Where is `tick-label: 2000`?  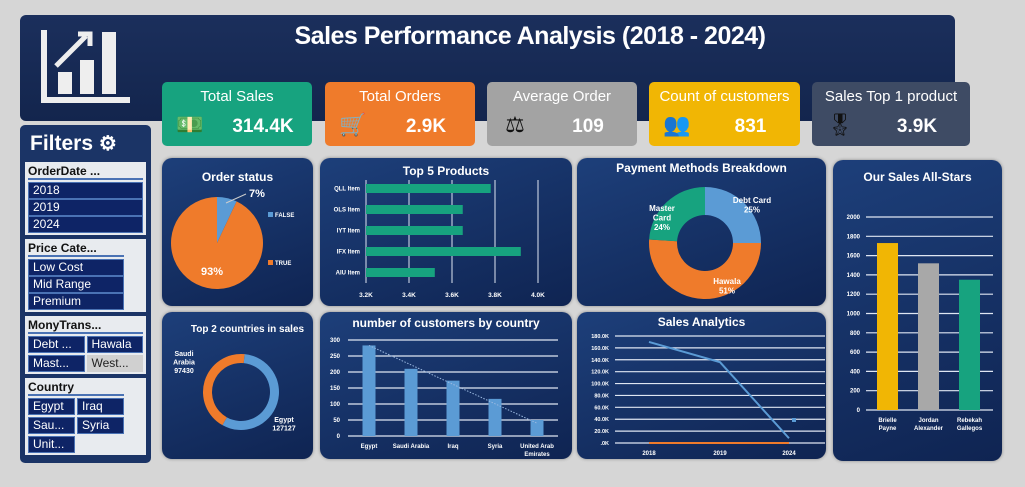
tick-label: 2000 is located at coordinates (854, 218).